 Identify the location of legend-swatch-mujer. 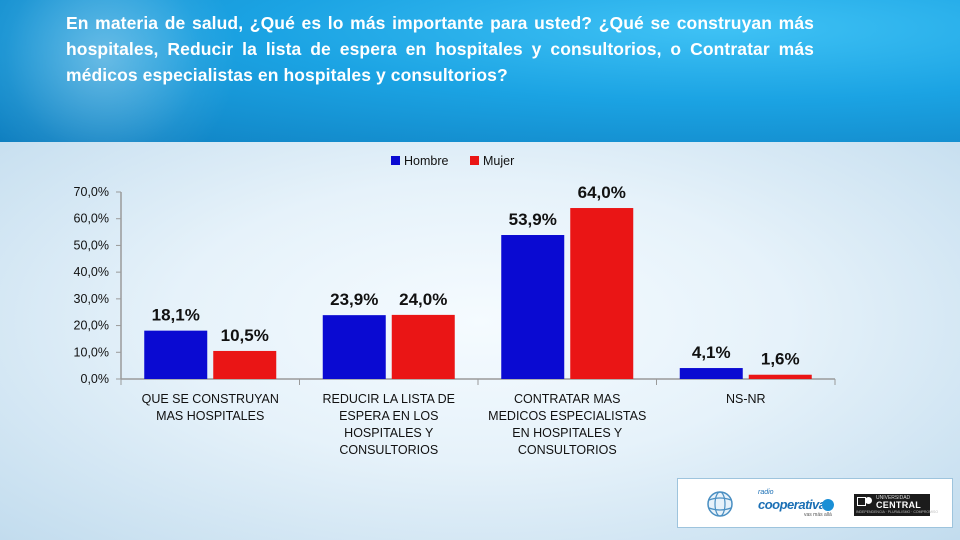
(474, 160).